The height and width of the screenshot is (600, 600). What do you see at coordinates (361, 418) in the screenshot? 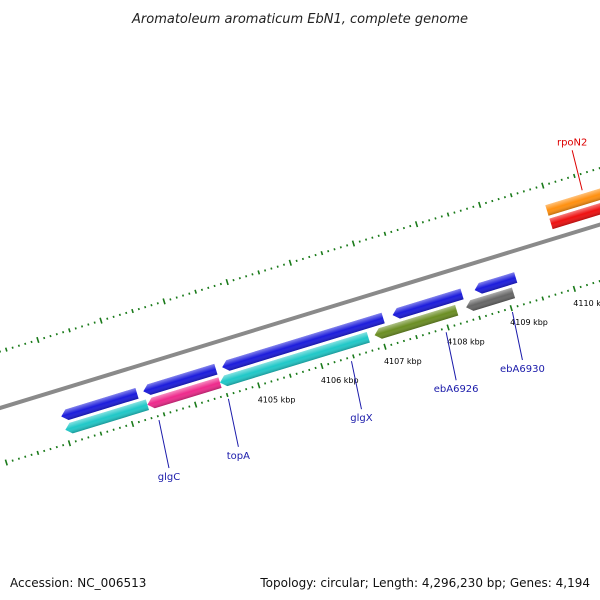
I see `gene-label-glgx: glgX` at bounding box center [361, 418].